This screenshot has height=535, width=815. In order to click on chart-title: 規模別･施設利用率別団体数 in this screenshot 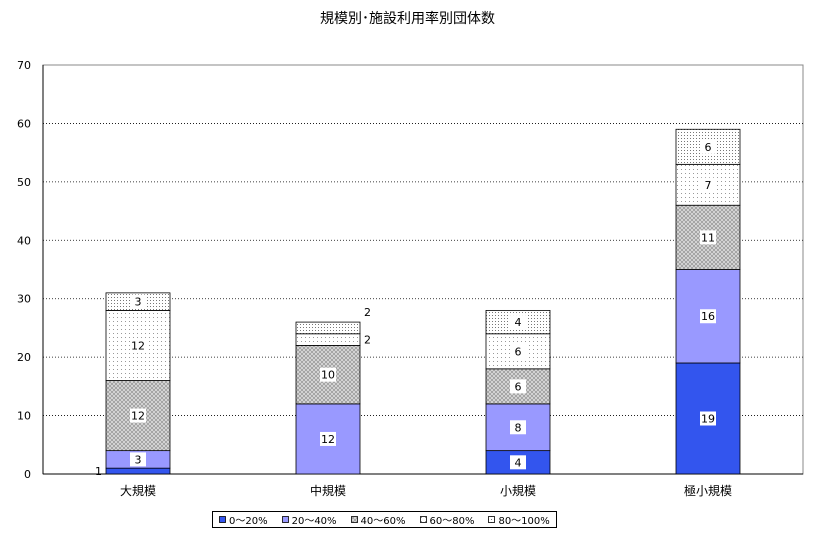, I will do `click(407, 19)`.